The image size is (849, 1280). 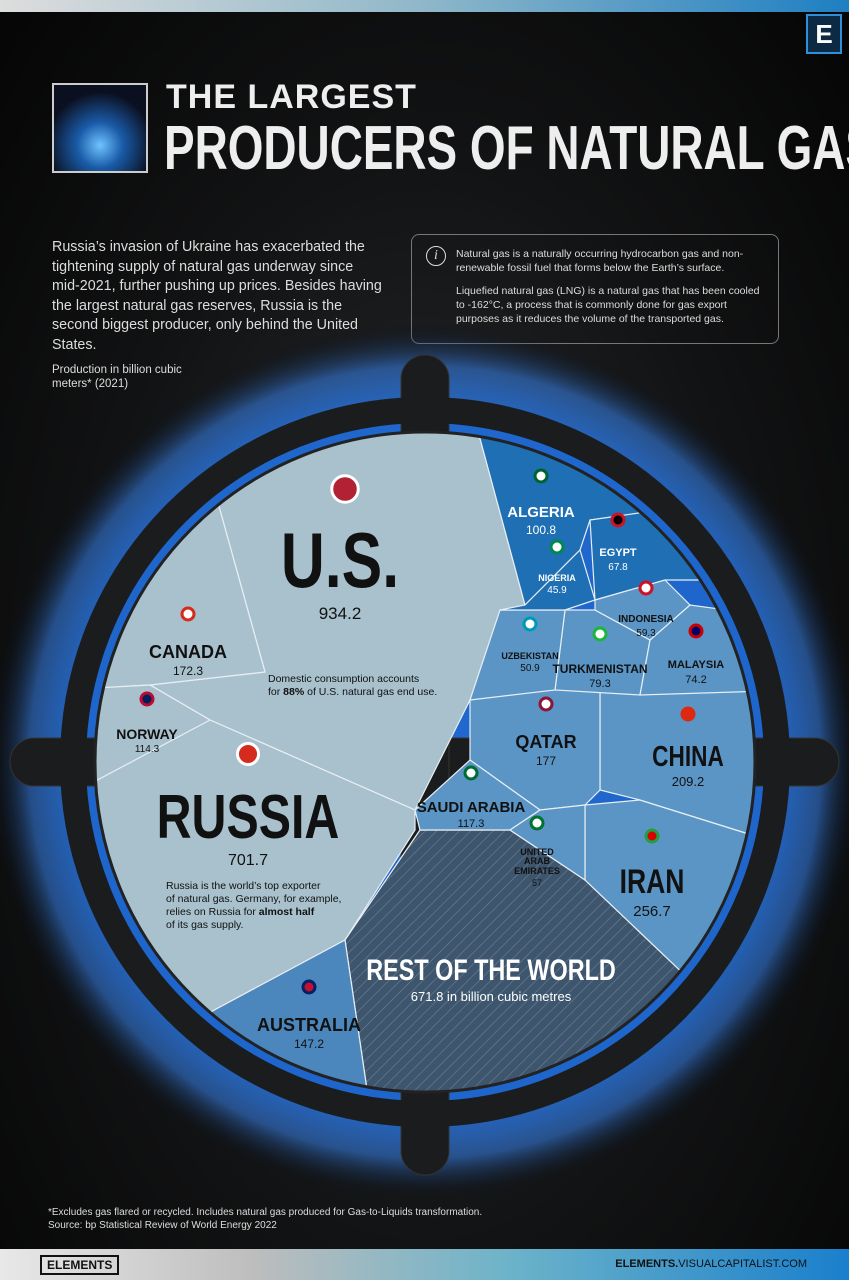 I want to click on country-value: 172.3, so click(x=188, y=670).